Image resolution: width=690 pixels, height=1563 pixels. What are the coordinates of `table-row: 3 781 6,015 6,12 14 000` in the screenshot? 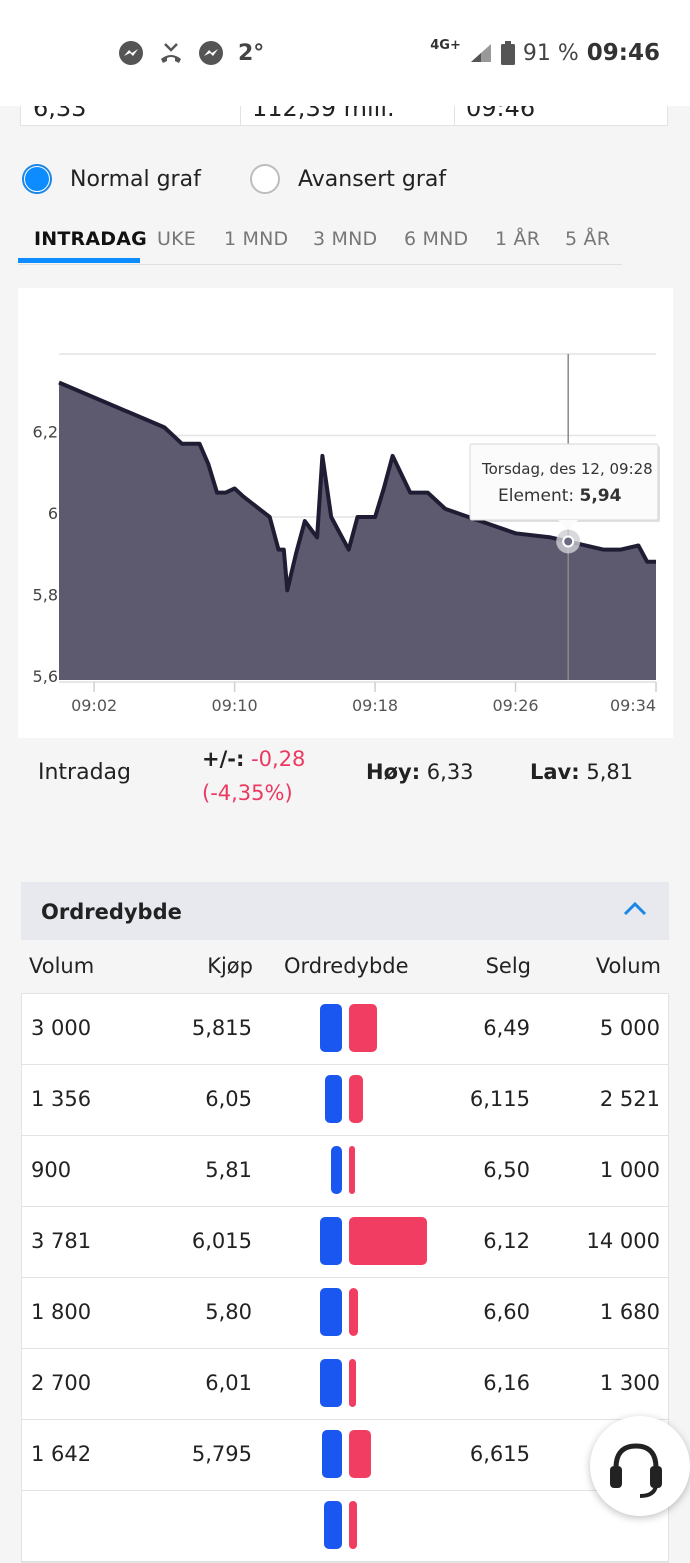 It's located at (345, 1242).